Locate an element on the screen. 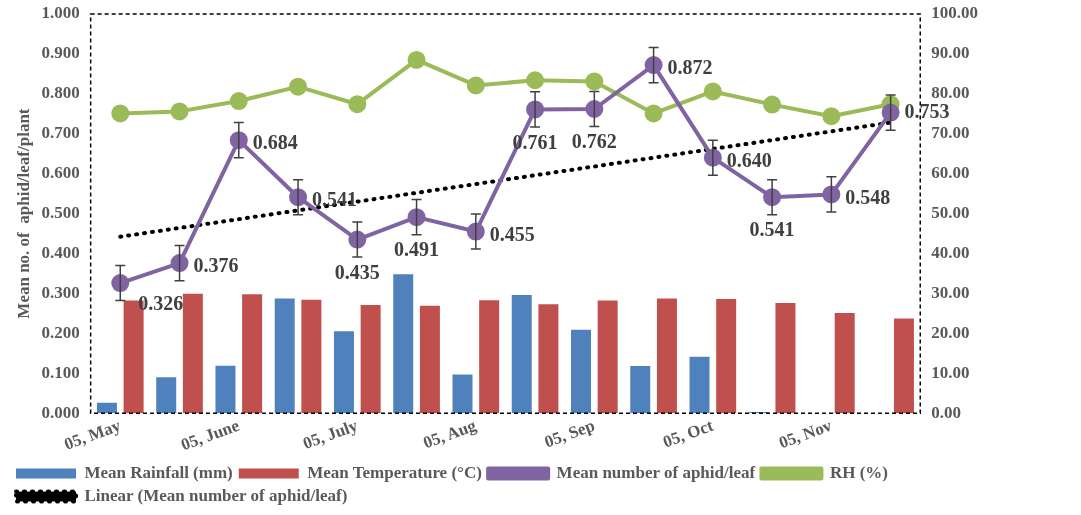  data-label: 0.684 is located at coordinates (275, 142).